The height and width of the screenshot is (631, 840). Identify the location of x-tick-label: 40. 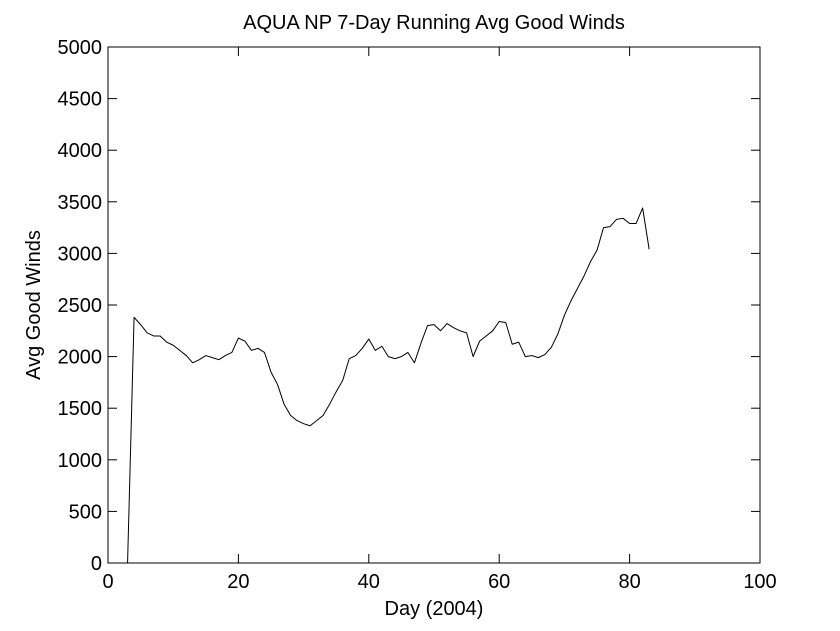
(369, 582).